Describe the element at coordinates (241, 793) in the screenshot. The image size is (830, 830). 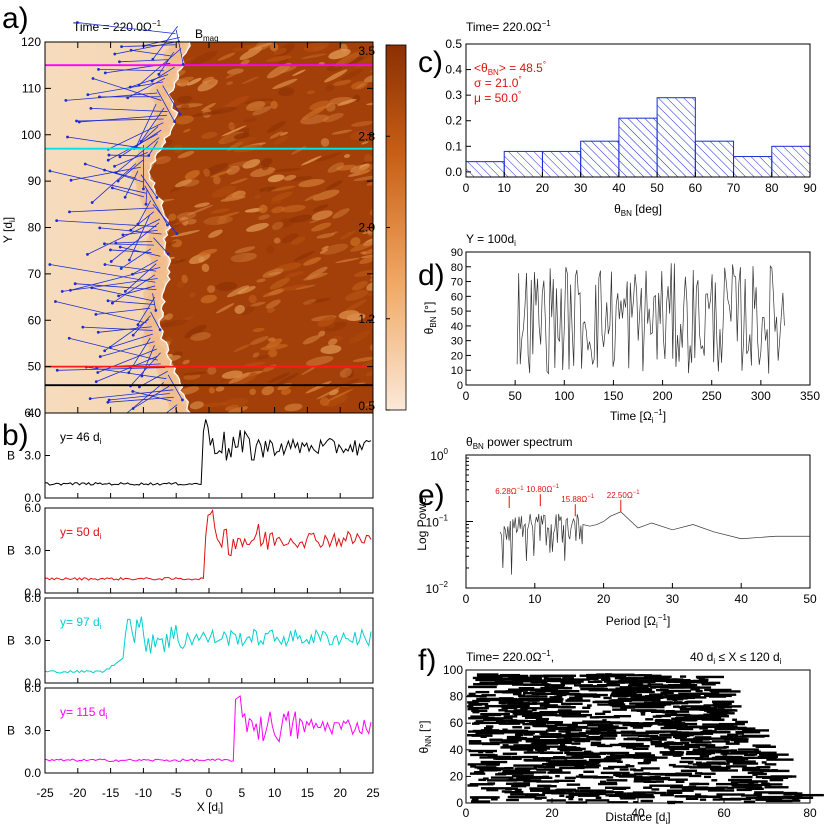
I see `b-x-tick-label: 5` at that location.